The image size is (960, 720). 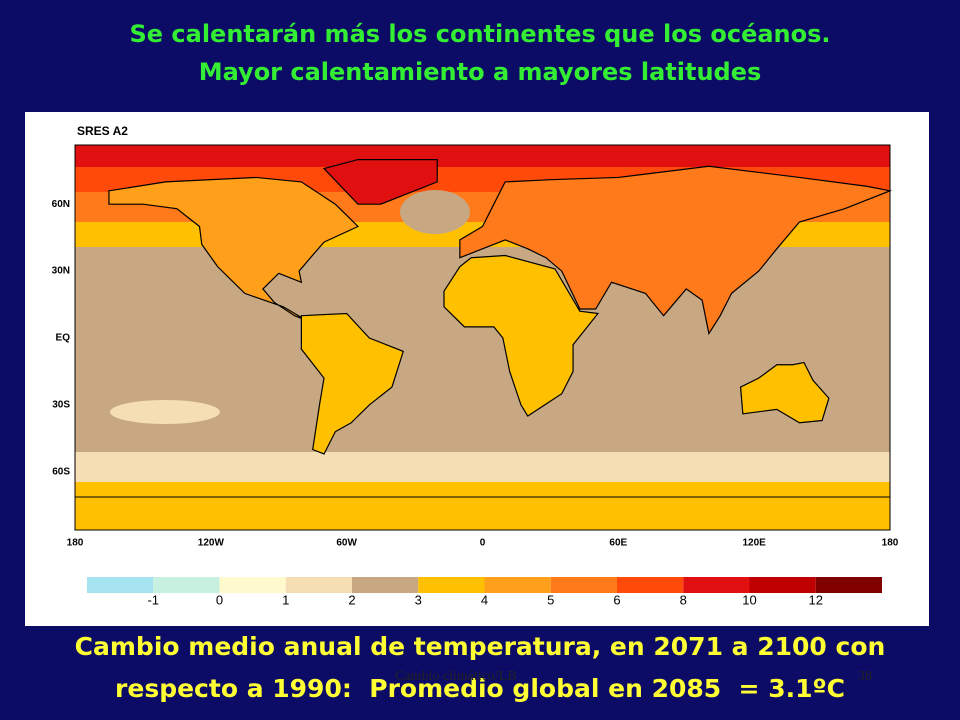 I want to click on colorbar-label: 2, so click(x=351, y=599).